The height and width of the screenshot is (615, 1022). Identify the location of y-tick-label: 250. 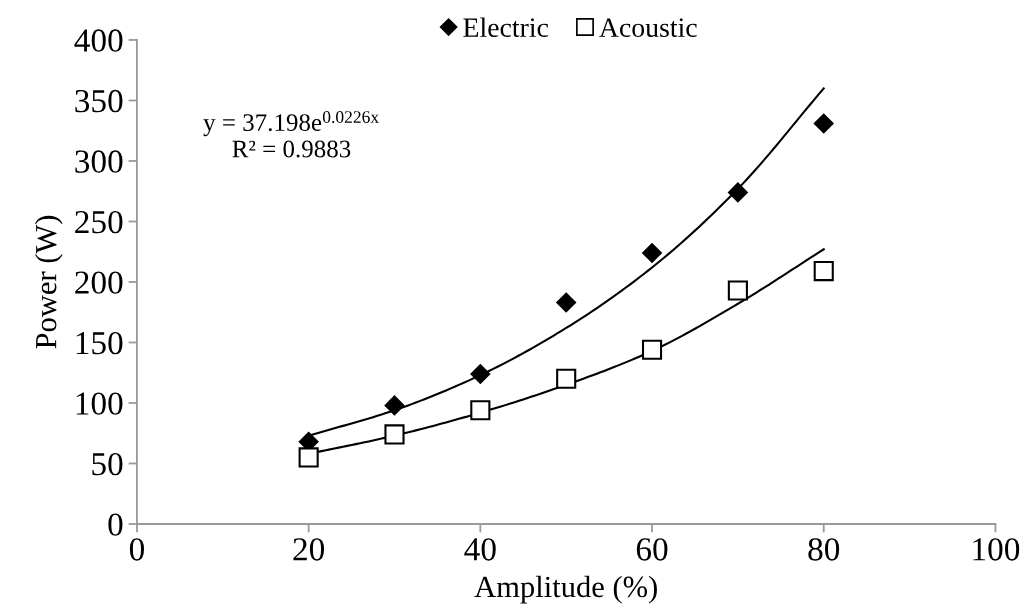
(99, 222).